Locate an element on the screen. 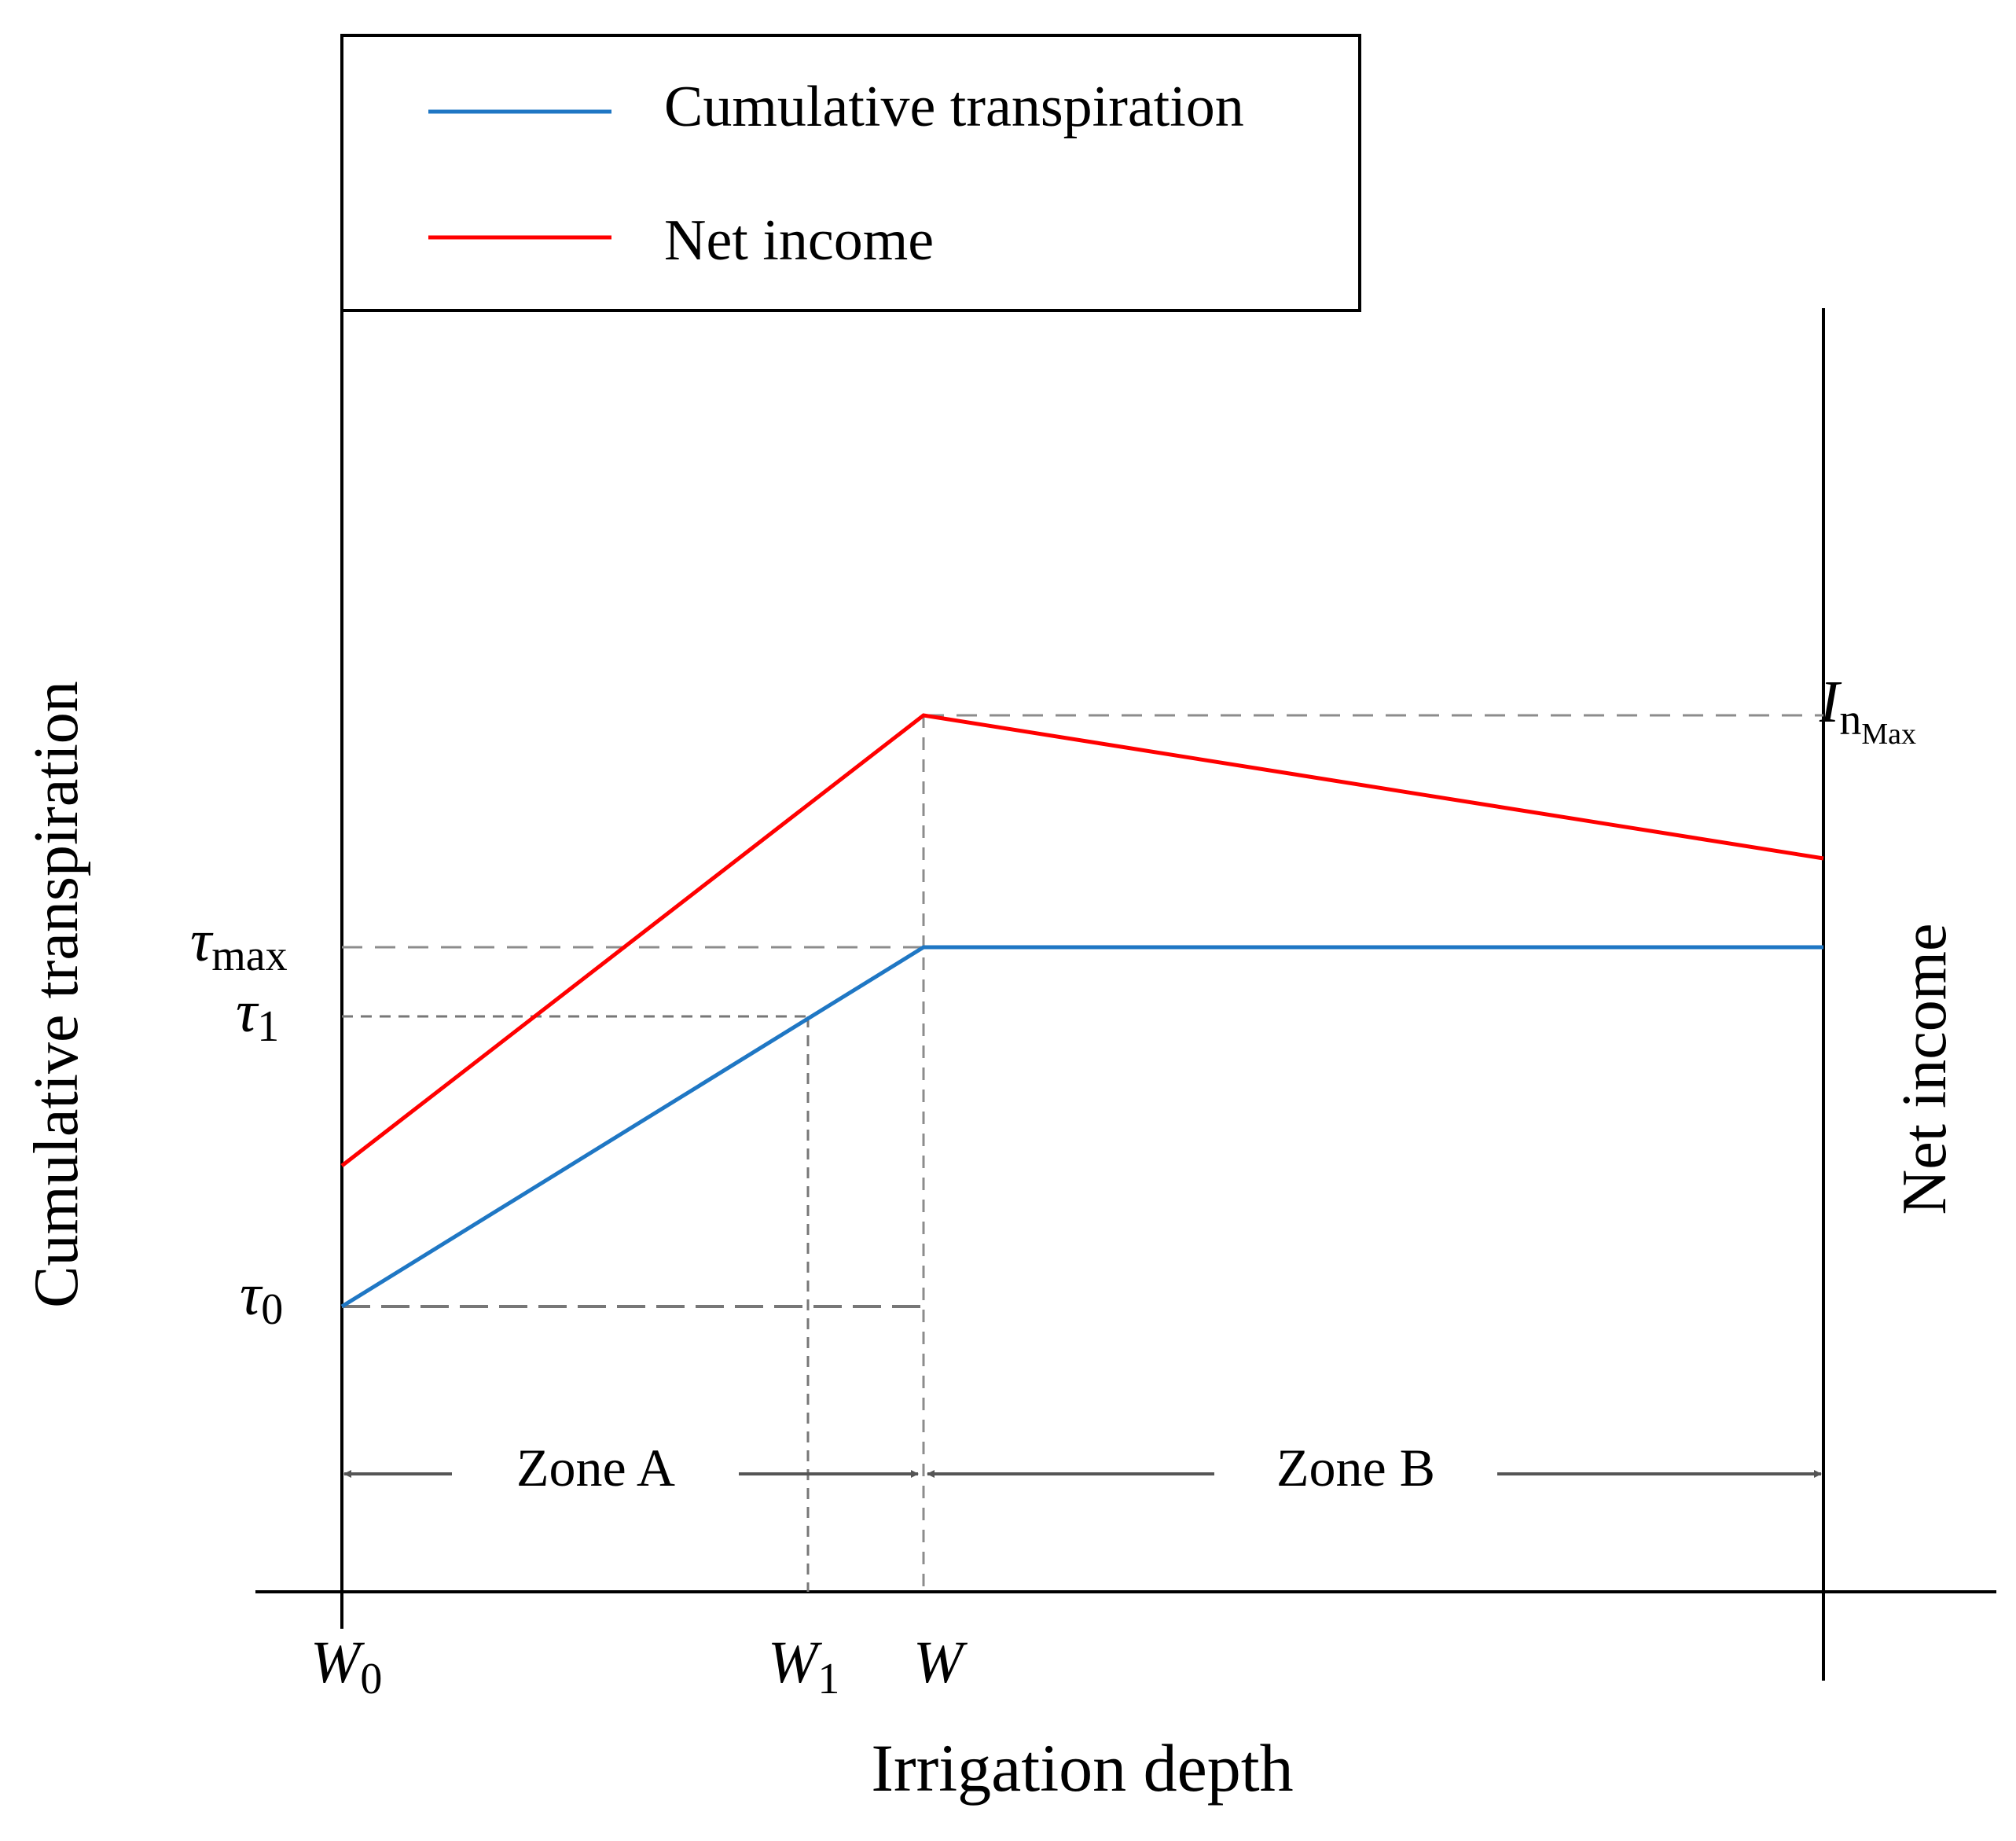 This screenshot has height=1841, width=2016. tick-net-income-max-sub: n is located at coordinates (1850, 720).